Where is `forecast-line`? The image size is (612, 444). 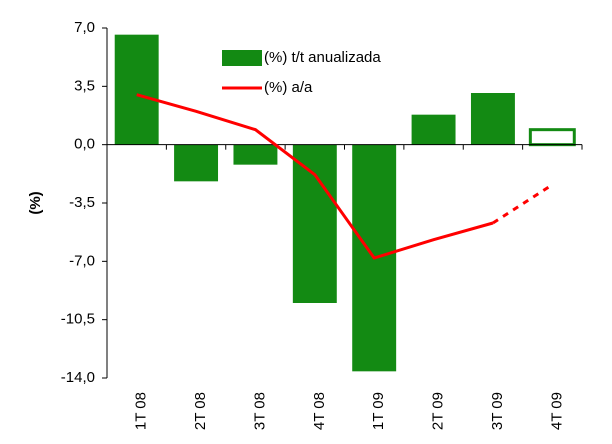
forecast-line is located at coordinates (523, 204).